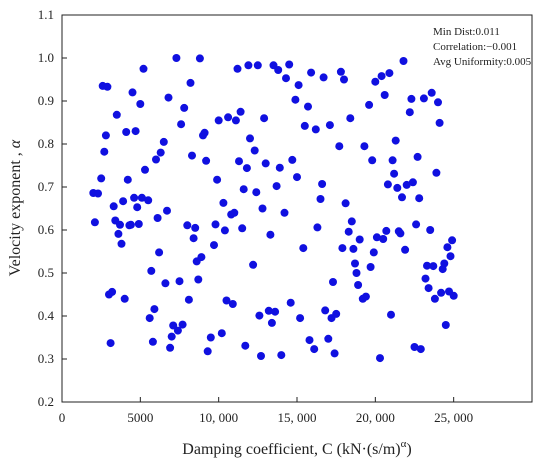  Describe the element at coordinates (15, 207) in the screenshot. I see `y-axis-title: Velocity exponent , α` at that location.